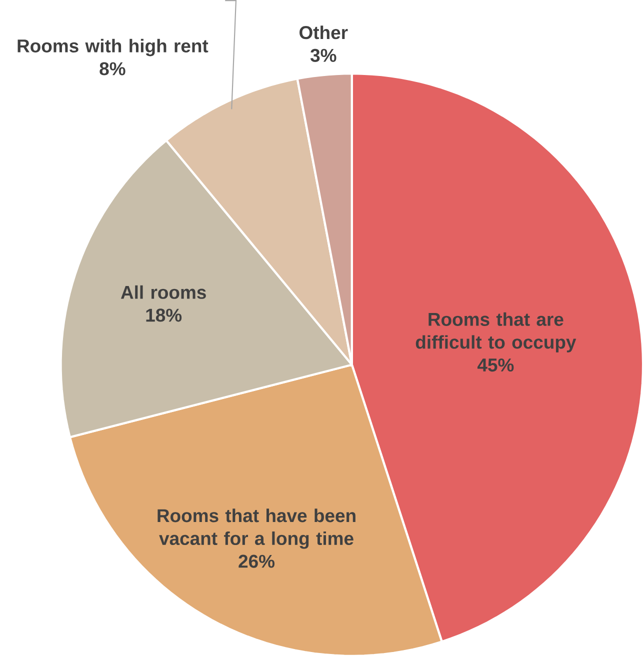  I want to click on data-label: 8%, so click(113, 69).